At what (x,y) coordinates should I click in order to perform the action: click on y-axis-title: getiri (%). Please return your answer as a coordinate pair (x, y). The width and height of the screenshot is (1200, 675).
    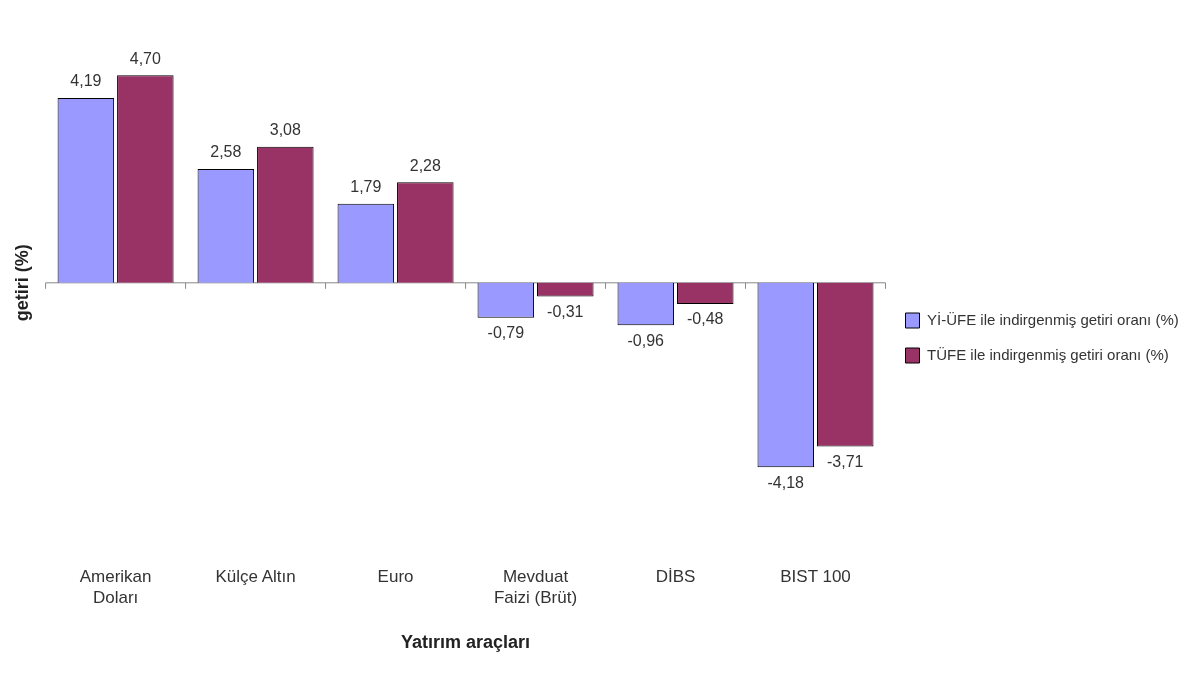
    Looking at the image, I should click on (21, 283).